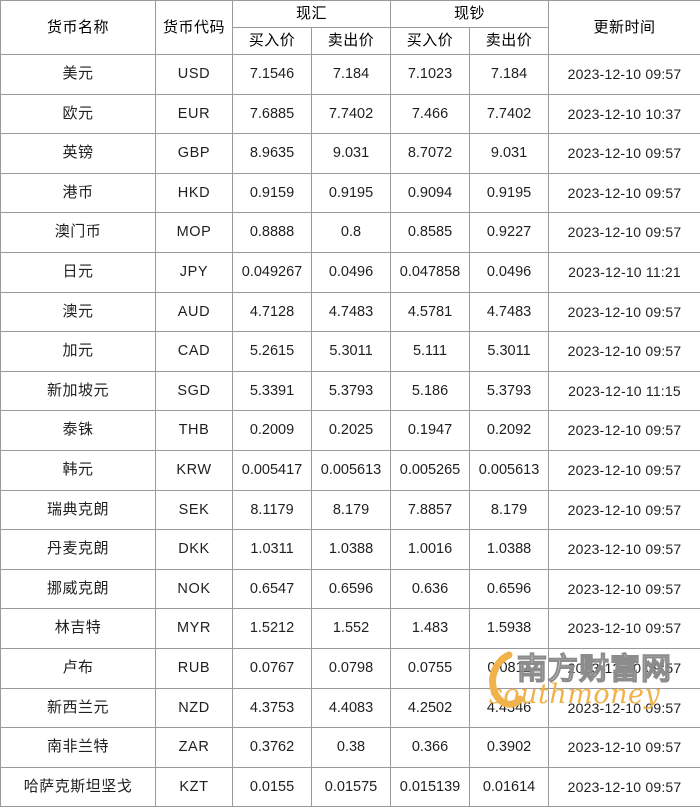 The width and height of the screenshot is (700, 807). I want to click on cell-spot-sell: 0.9195, so click(351, 193).